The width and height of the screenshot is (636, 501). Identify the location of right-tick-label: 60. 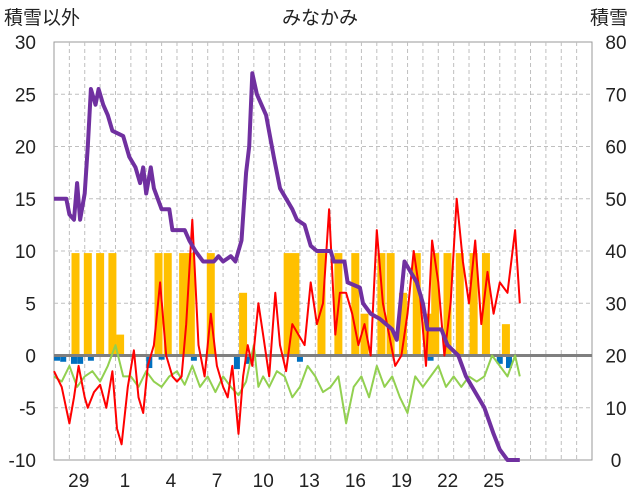
(615, 148).